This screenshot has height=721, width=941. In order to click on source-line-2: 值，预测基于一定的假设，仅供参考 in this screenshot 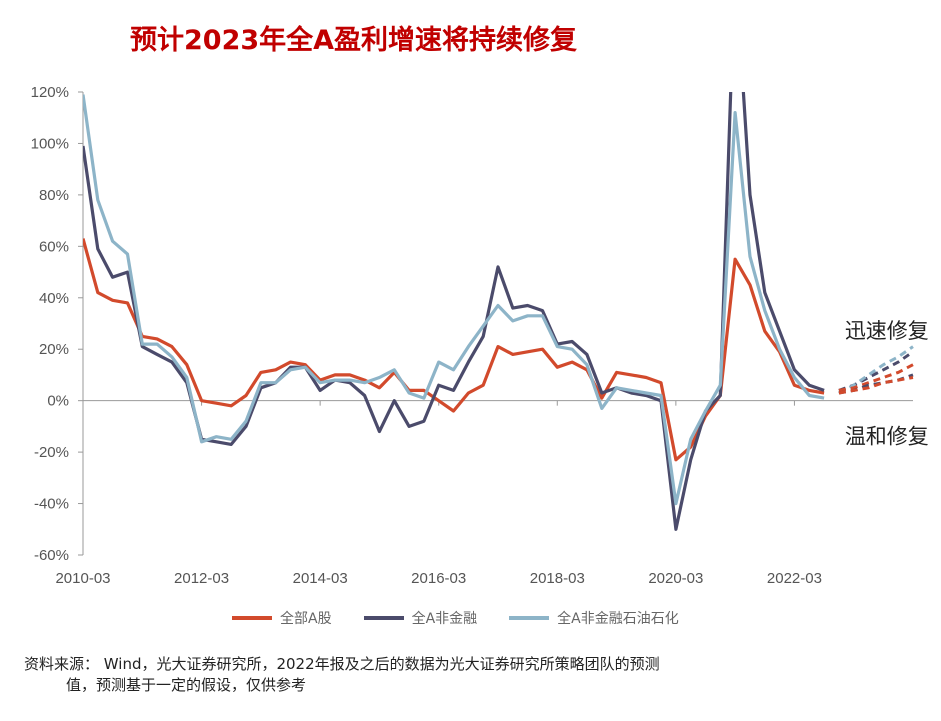, I will do `click(186, 685)`.